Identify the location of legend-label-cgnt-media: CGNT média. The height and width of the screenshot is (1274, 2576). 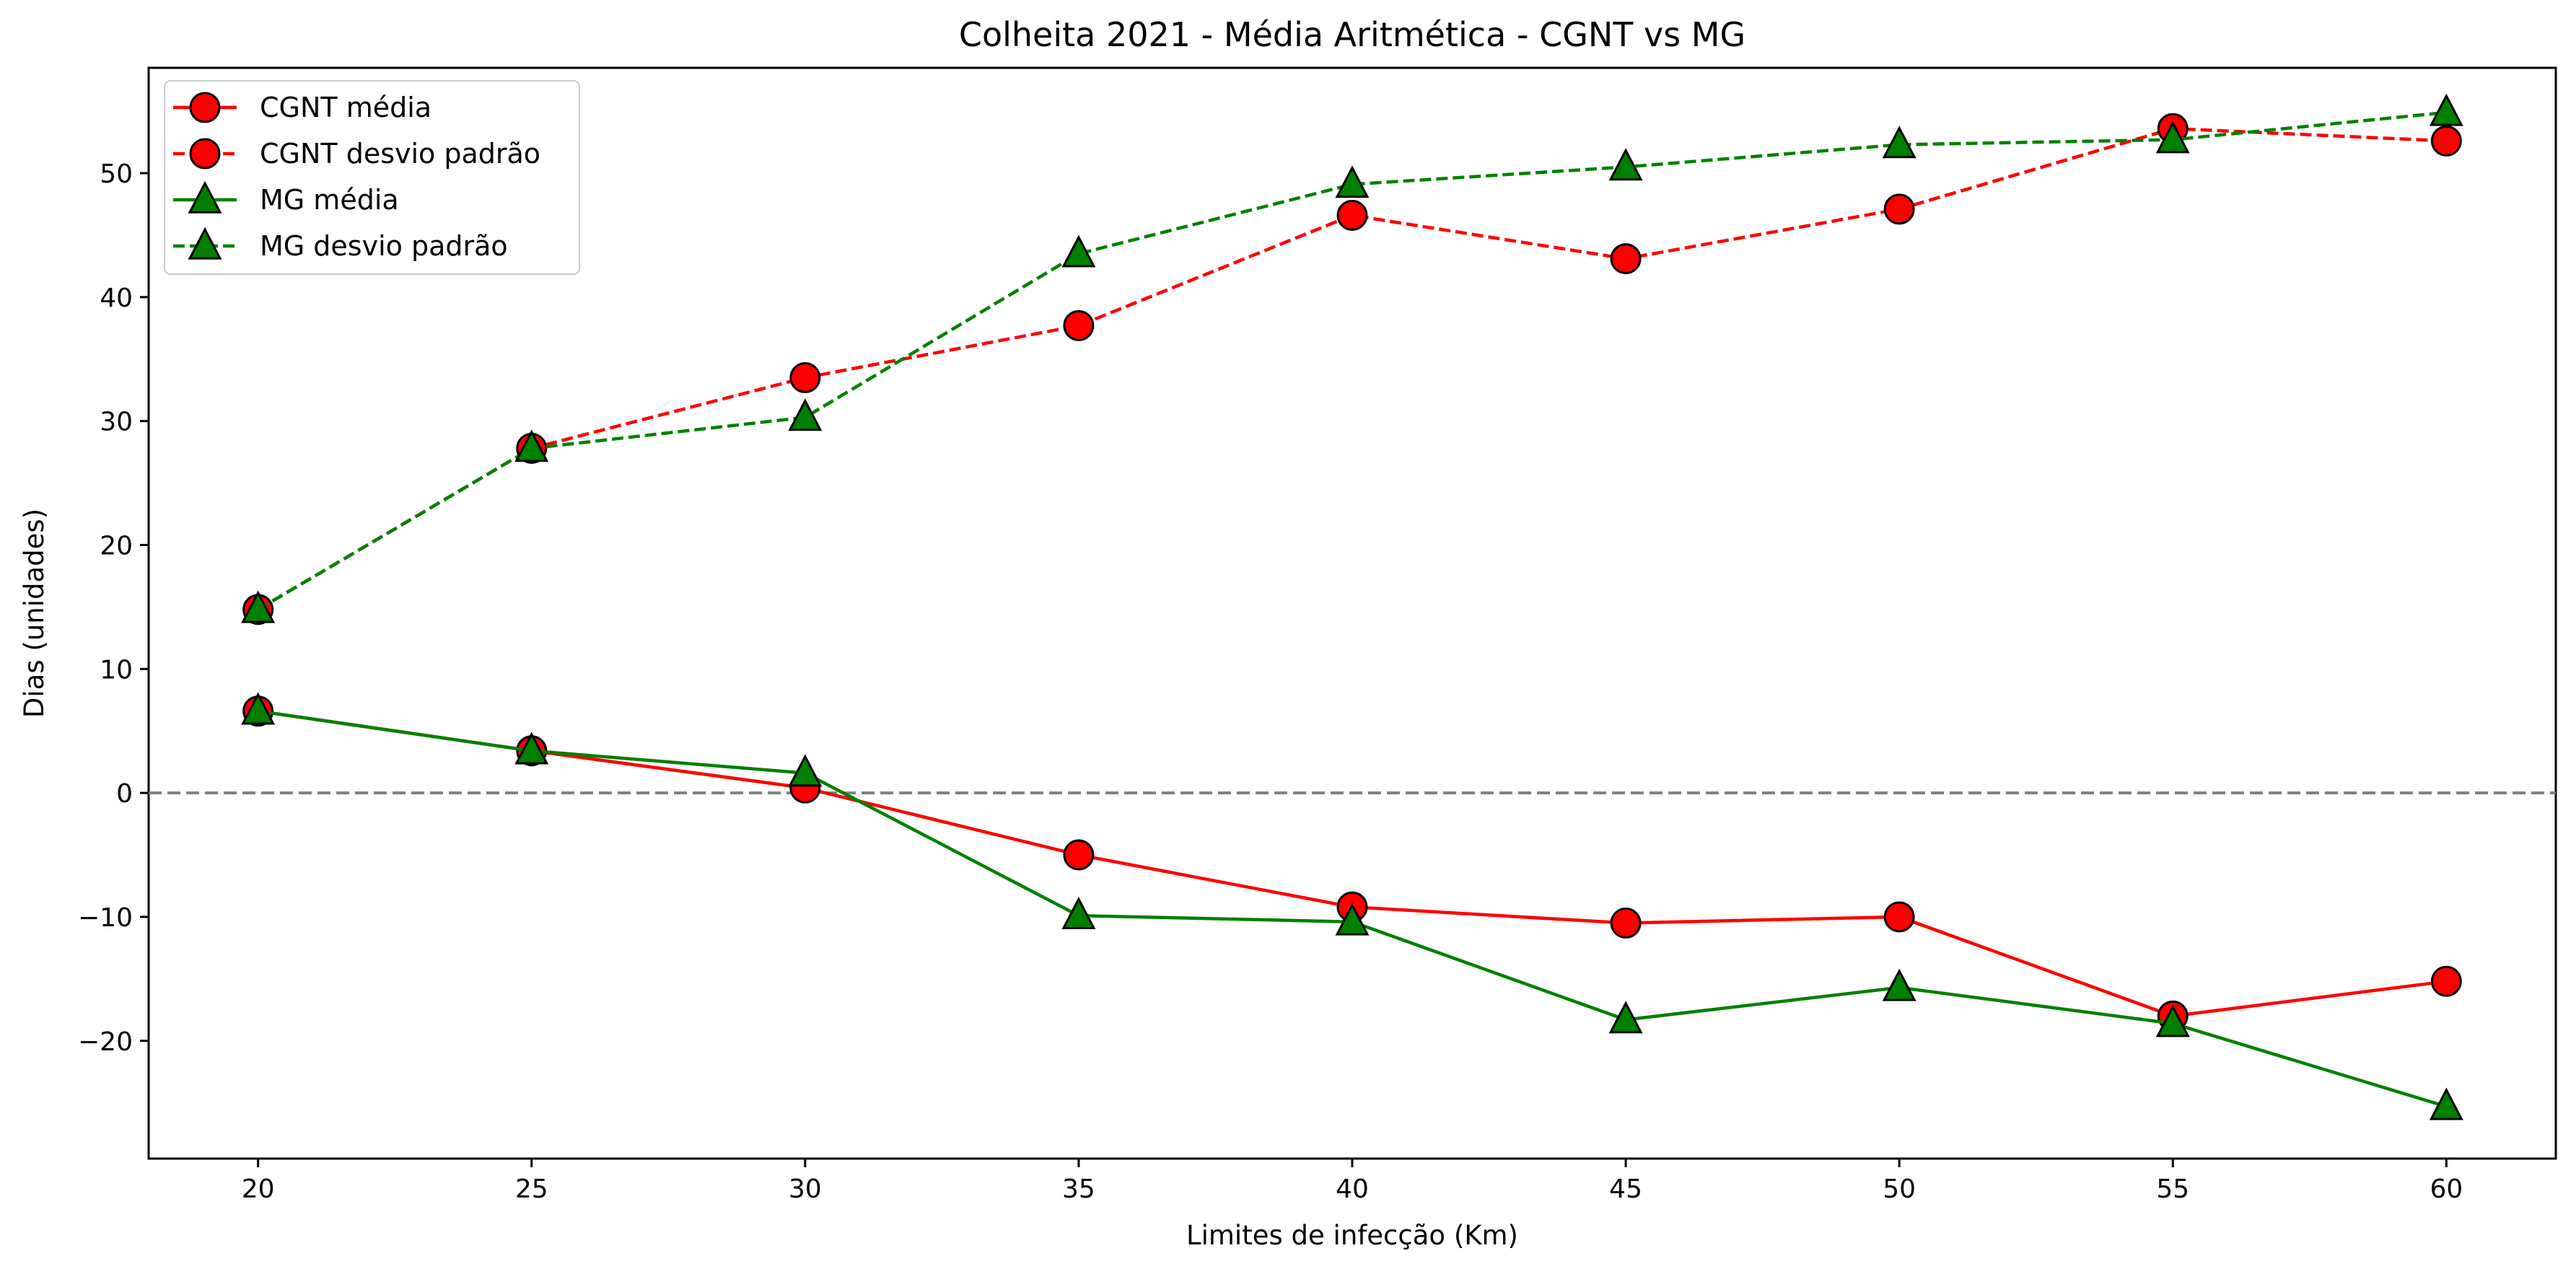
(345, 108).